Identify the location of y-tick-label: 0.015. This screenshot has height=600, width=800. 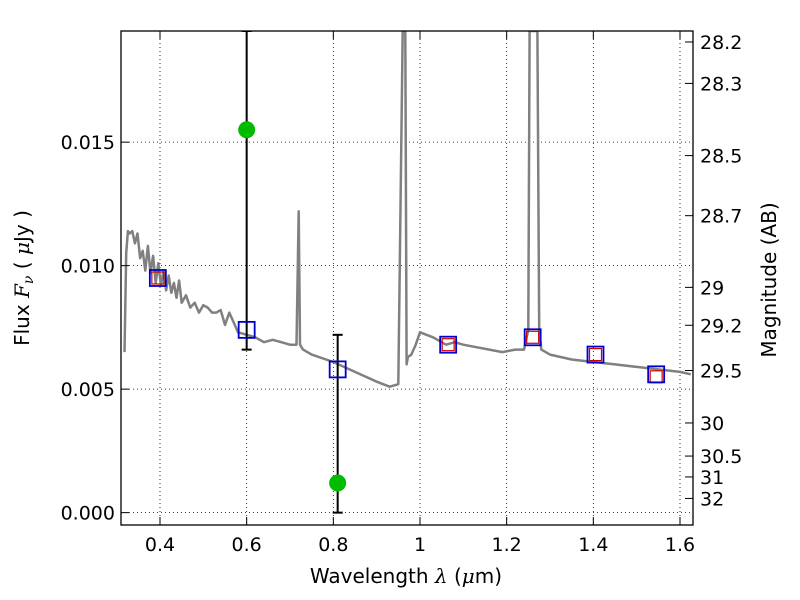
(88, 143).